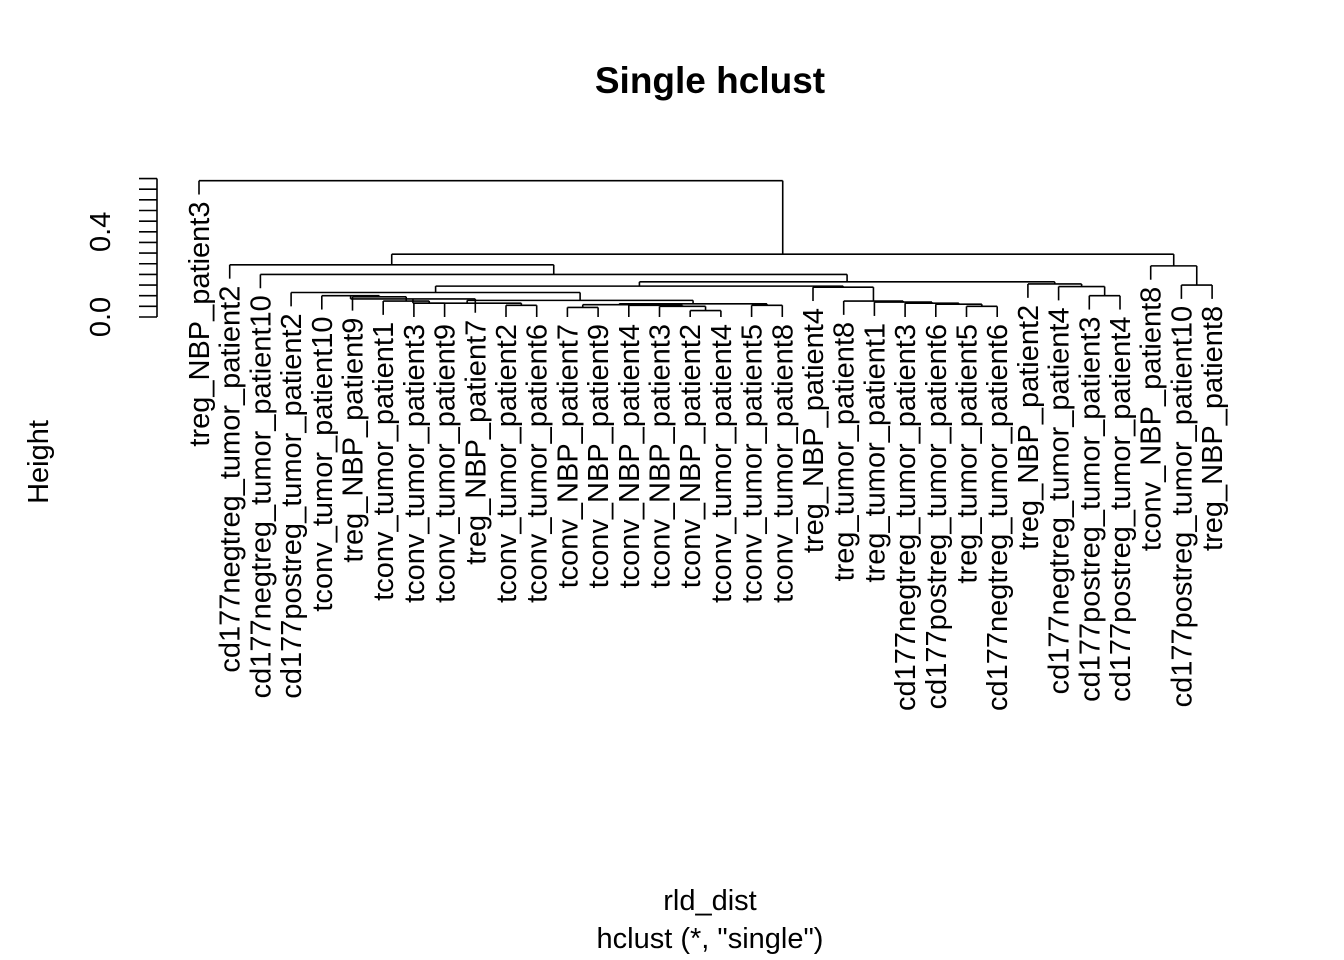 Image resolution: width=1344 pixels, height=960 pixels. Describe the element at coordinates (710, 901) in the screenshot. I see `x-axis-label: rld_dist` at that location.